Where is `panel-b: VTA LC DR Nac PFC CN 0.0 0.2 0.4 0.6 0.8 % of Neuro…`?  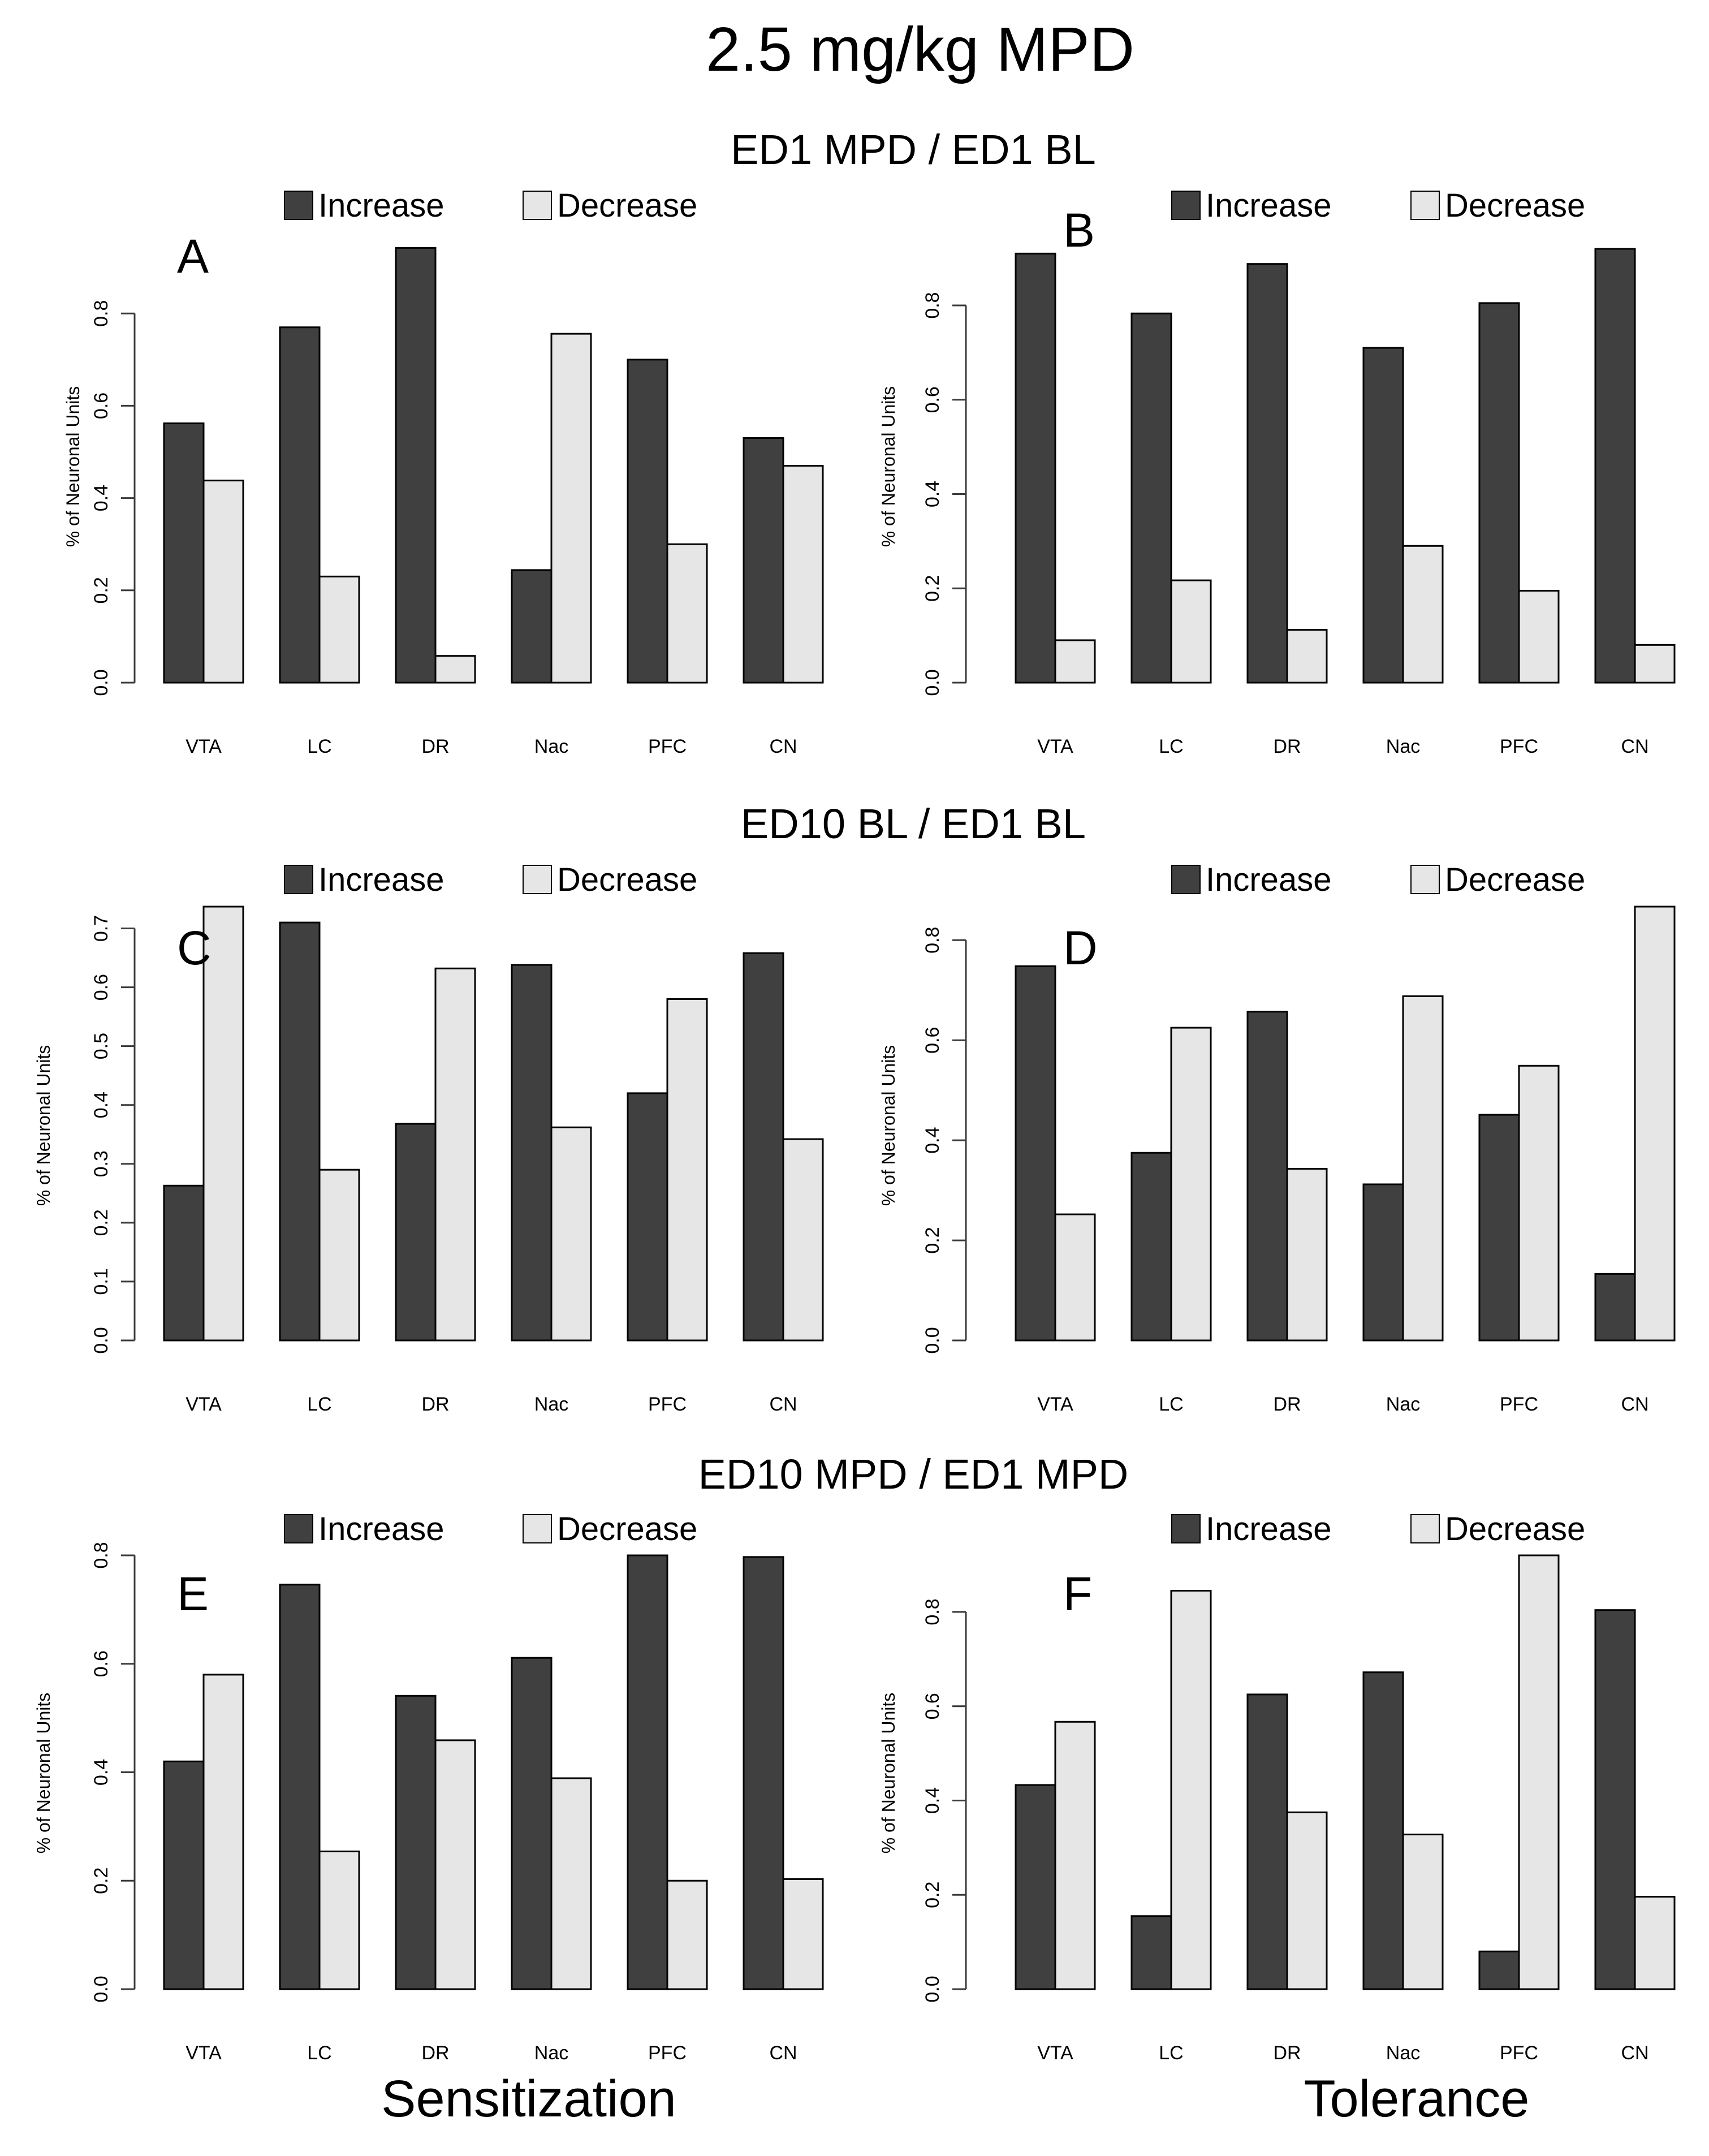 panel-b: VTA LC DR Nac PFC CN 0.0 0.2 0.4 0.6 0.8 % of Neuro… is located at coordinates (1277, 472).